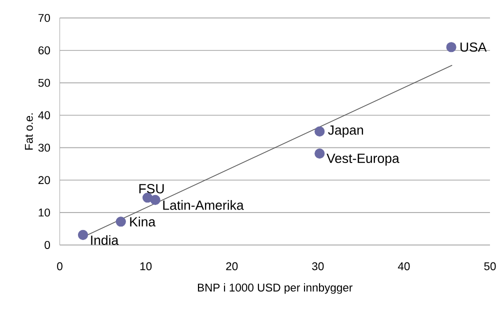  I want to click on annotation: FSU, so click(151, 189).